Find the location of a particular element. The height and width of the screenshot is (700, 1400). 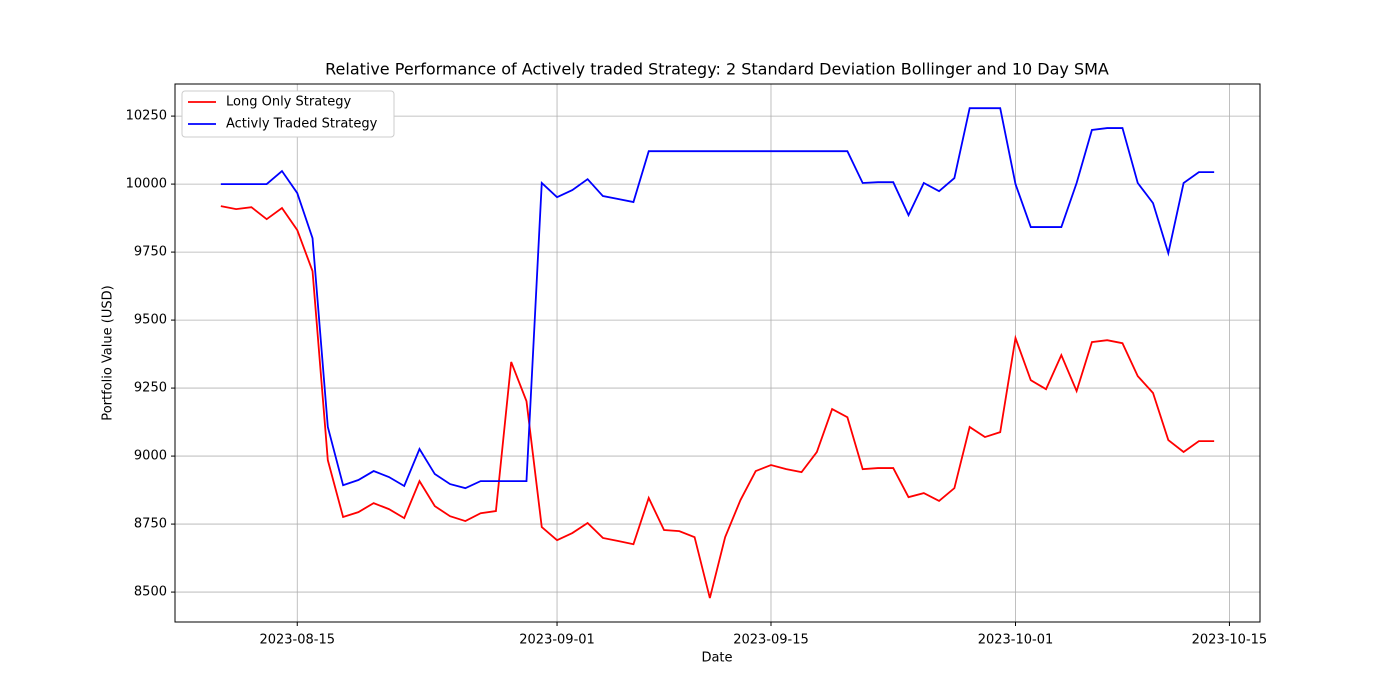

x-tick-label: 2023-09-15 is located at coordinates (771, 640).